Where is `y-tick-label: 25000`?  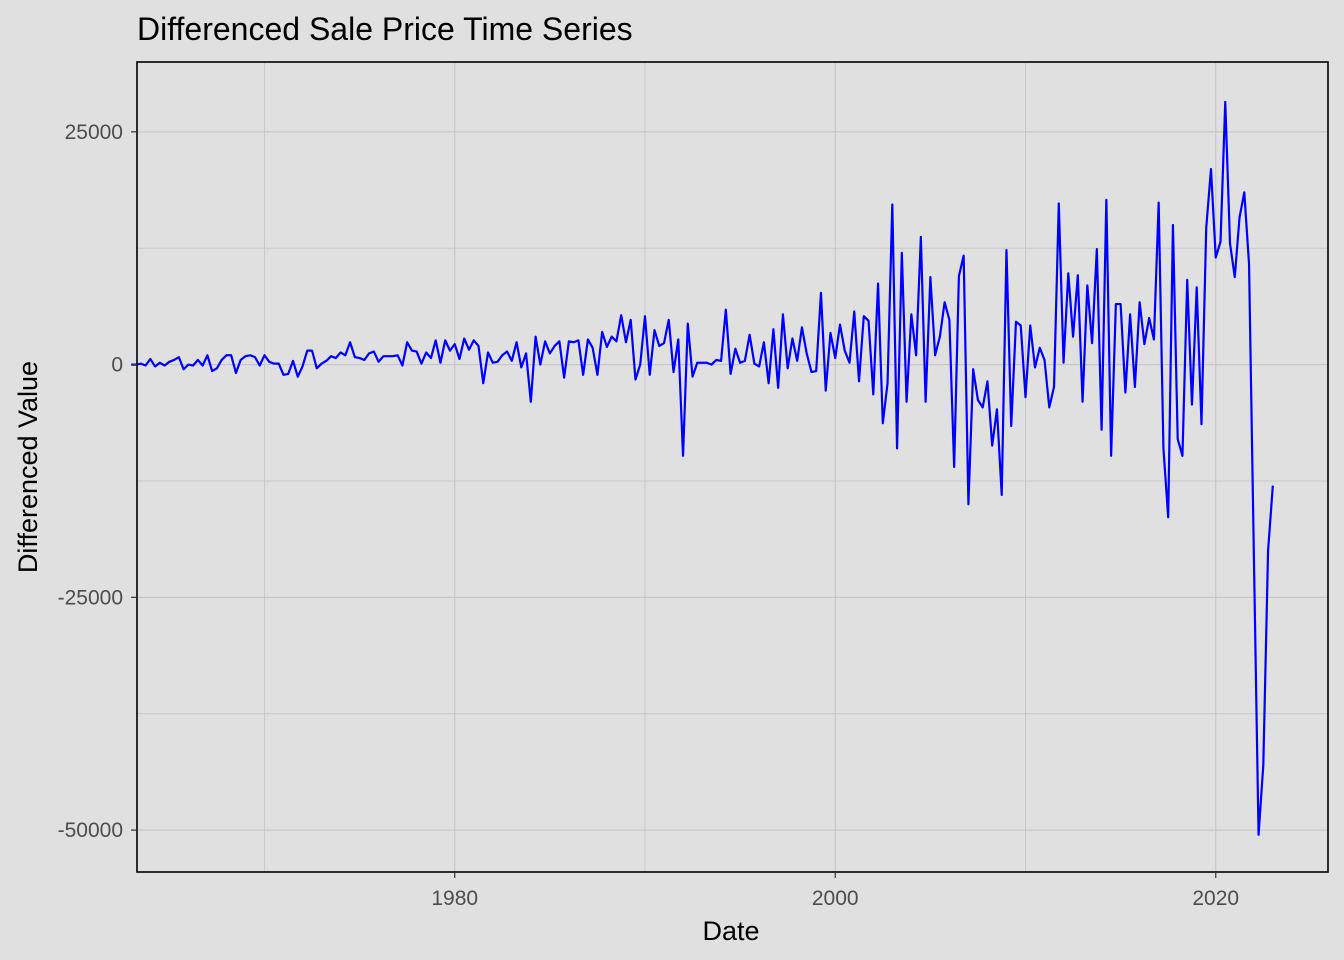
y-tick-label: 25000 is located at coordinates (94, 132).